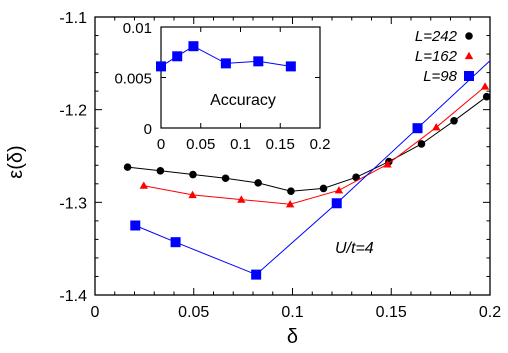  Describe the element at coordinates (73, 111) in the screenshot. I see `y-tick-label: -1.2` at that location.